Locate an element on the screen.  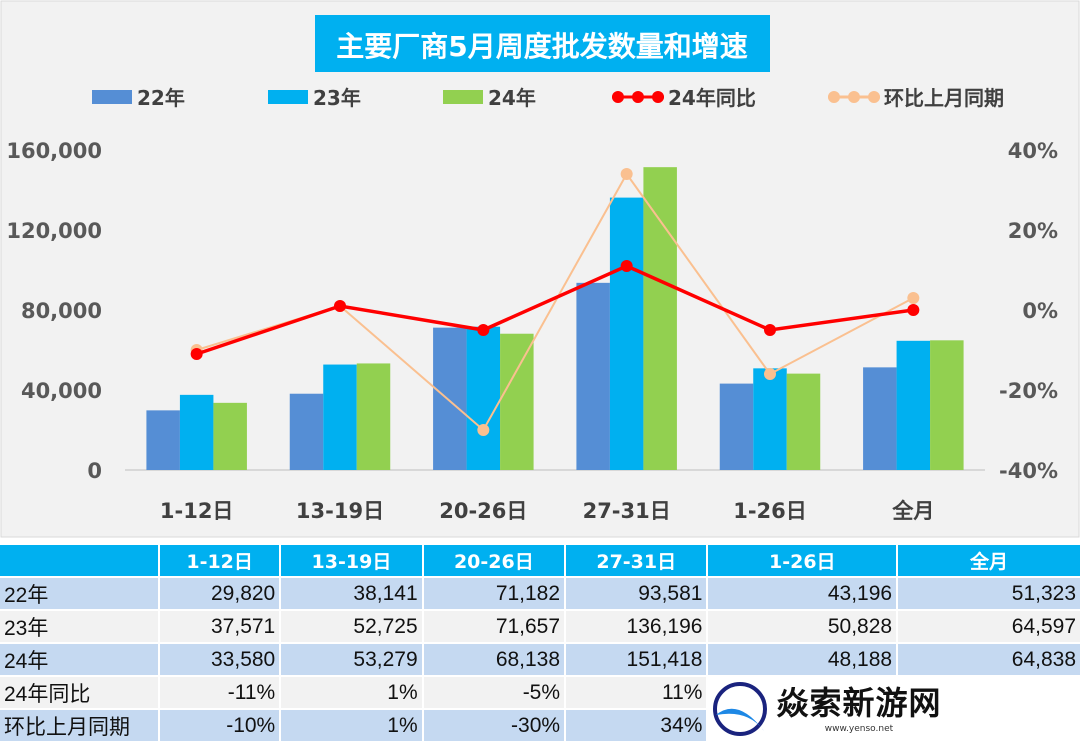
legend-label: 23年 is located at coordinates (337, 98).